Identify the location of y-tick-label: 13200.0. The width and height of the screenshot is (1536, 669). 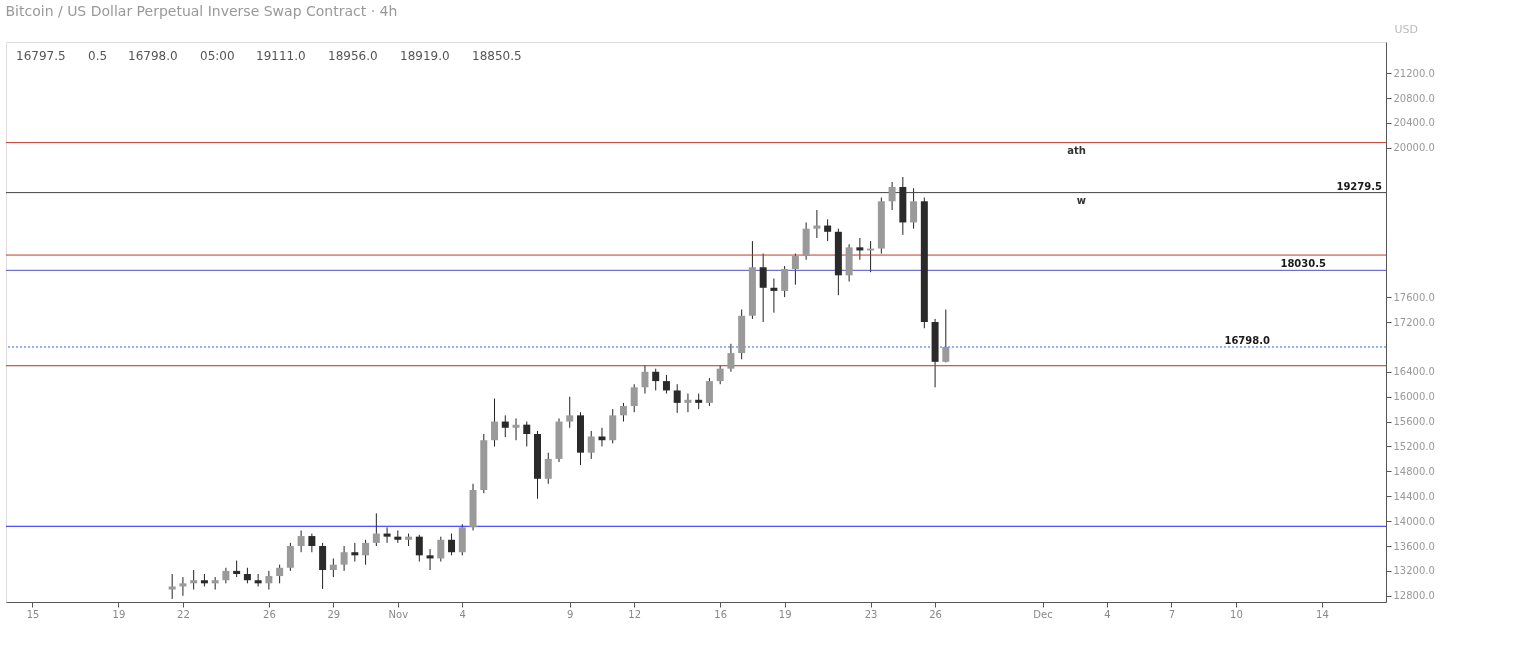
(1414, 571).